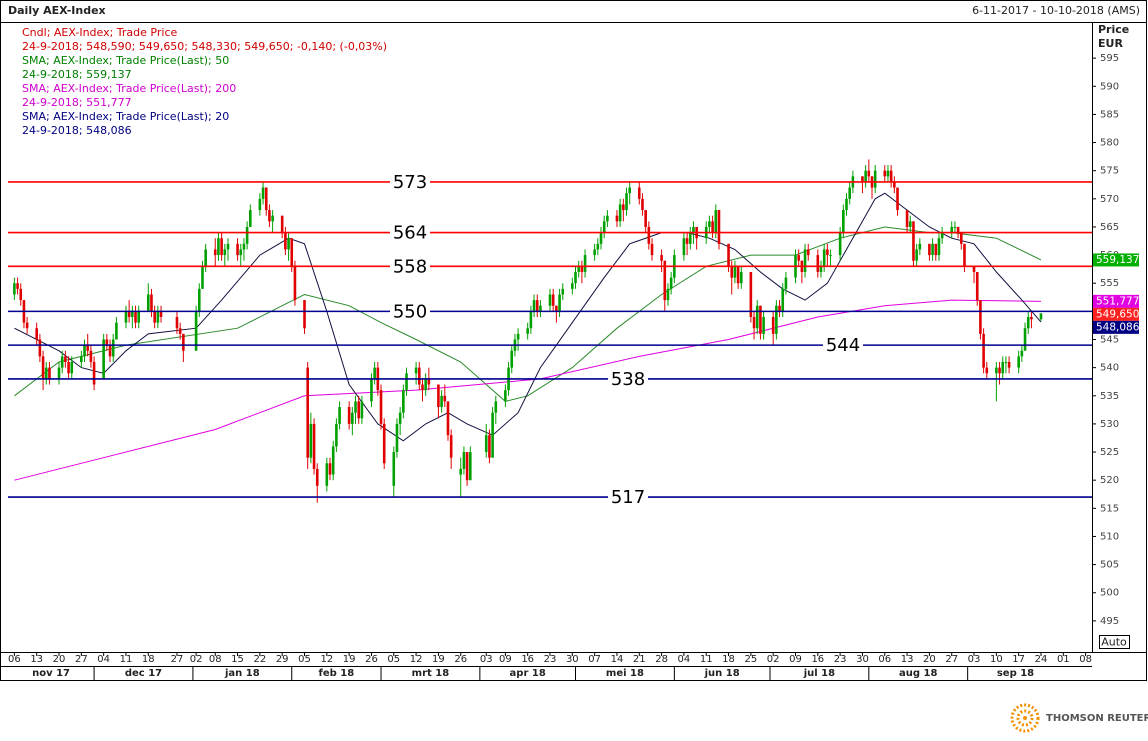 This screenshot has height=741, width=1148. Describe the element at coordinates (817, 659) in the screenshot. I see `x-tick-label: 16` at that location.